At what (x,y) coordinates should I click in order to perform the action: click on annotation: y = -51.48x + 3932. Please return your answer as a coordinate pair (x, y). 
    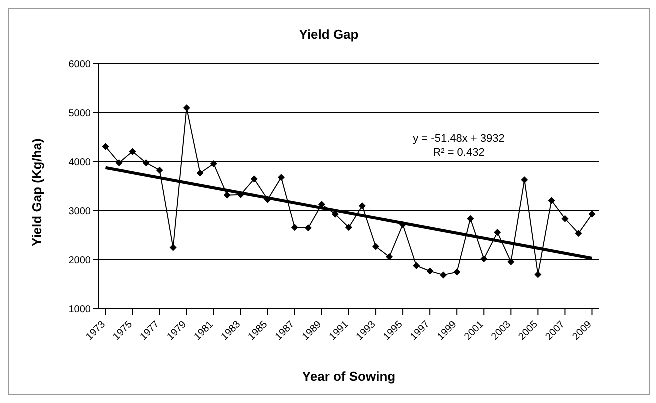
    Looking at the image, I should click on (459, 139).